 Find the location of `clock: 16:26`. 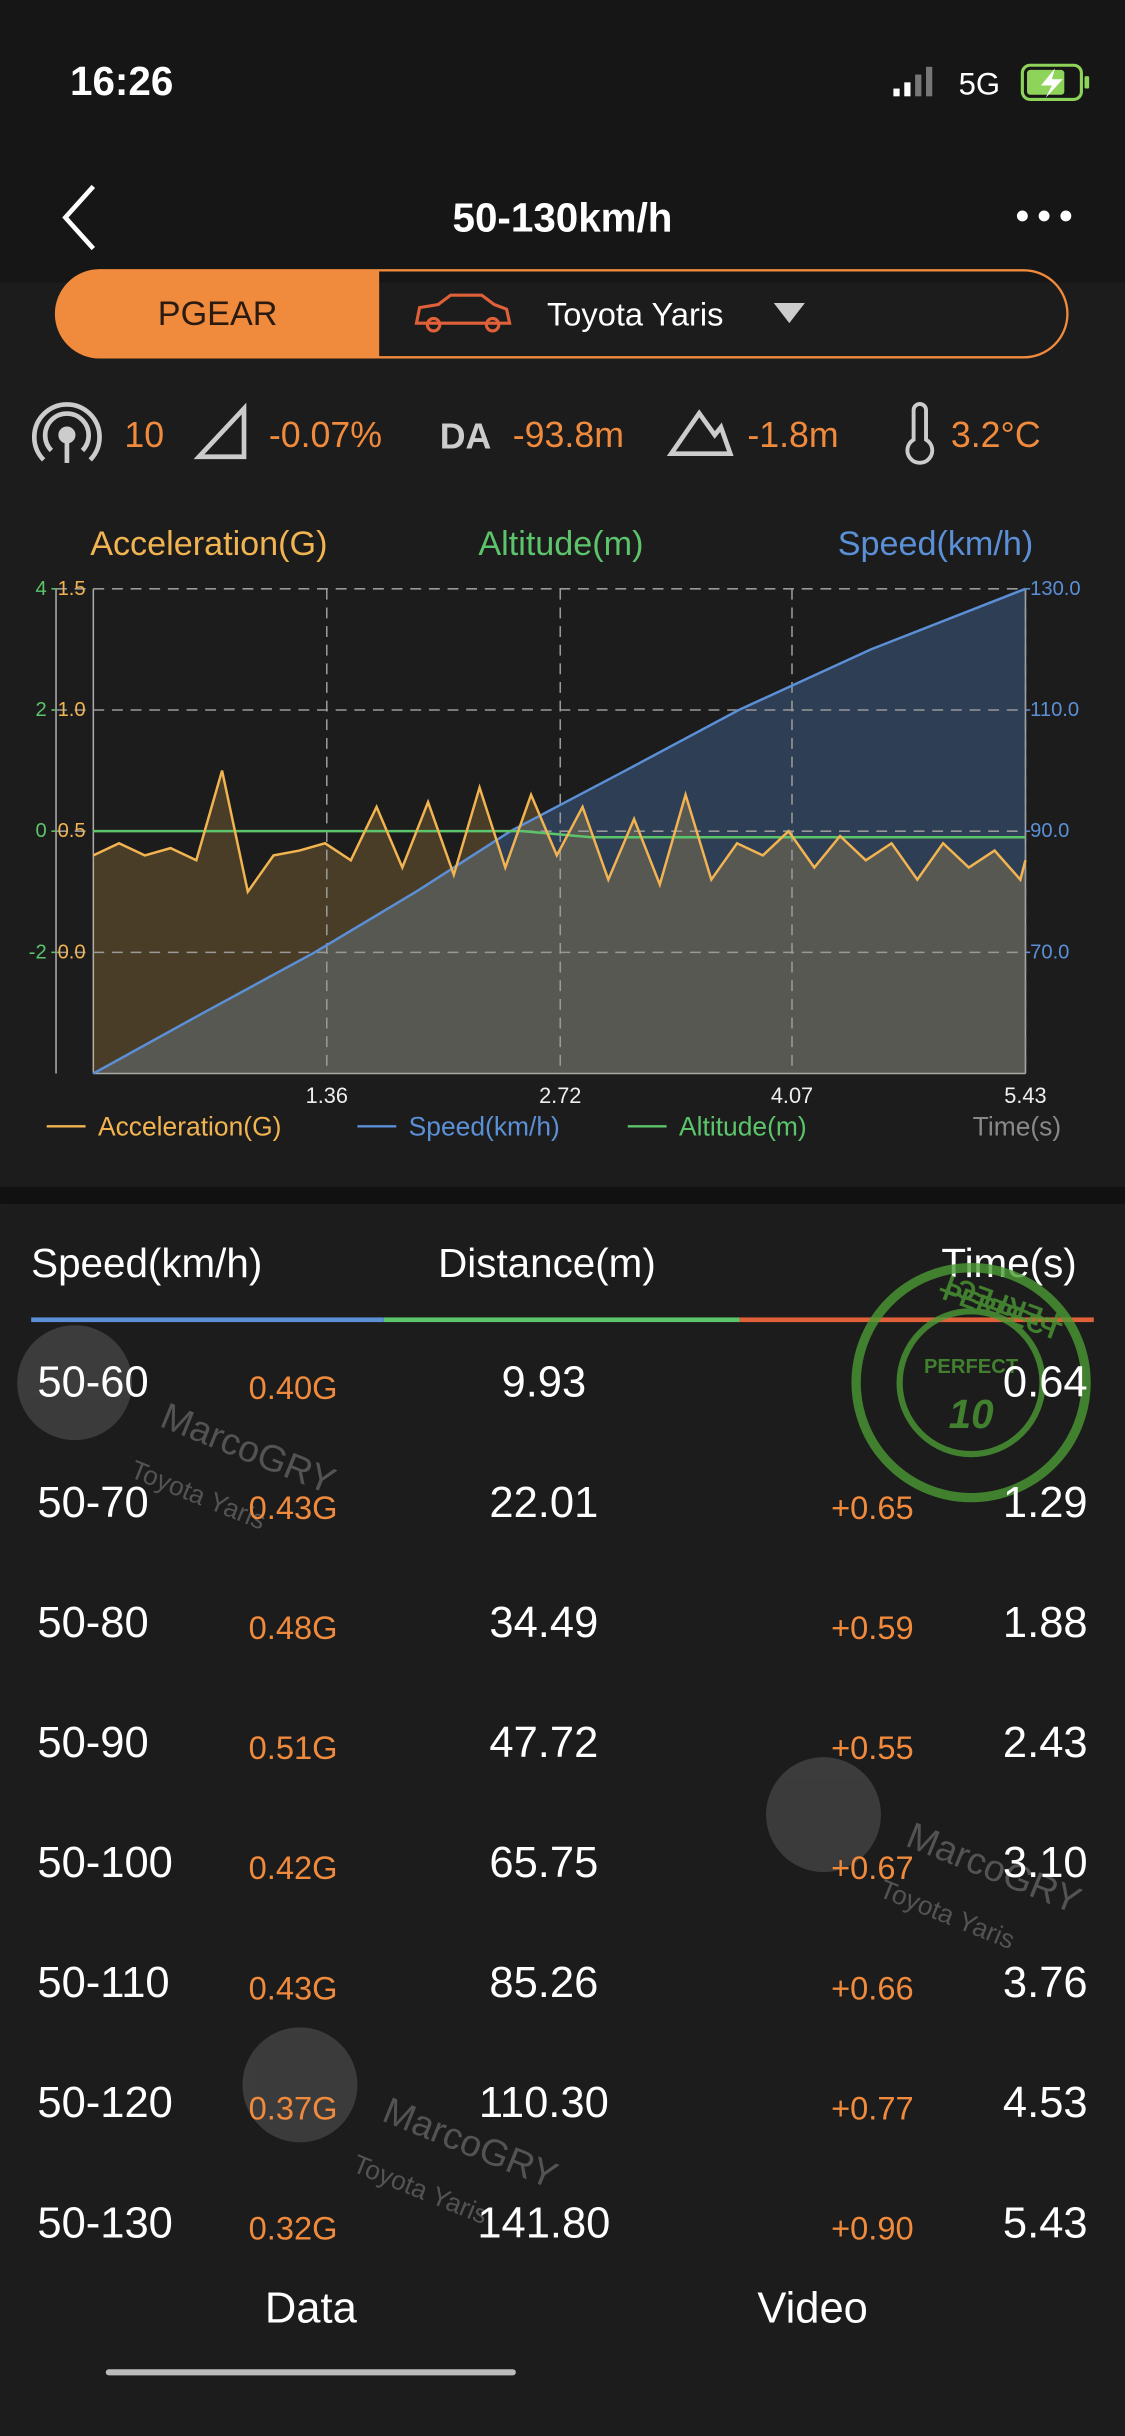

clock: 16:26 is located at coordinates (121, 81).